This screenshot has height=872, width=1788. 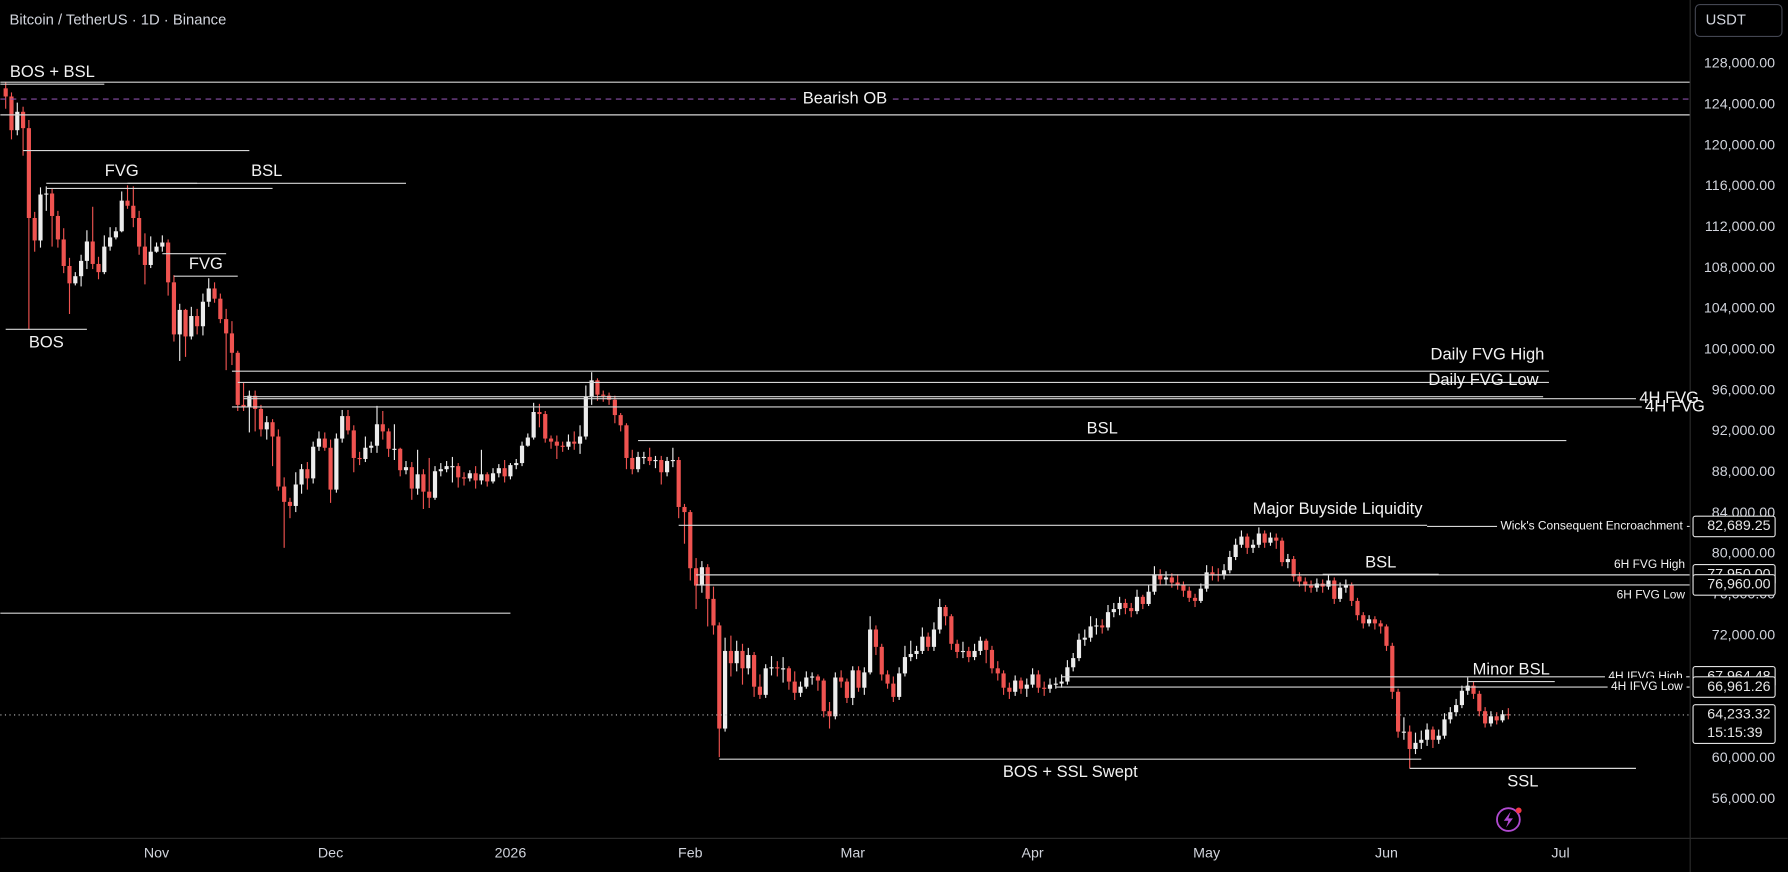 What do you see at coordinates (1511, 669) in the screenshot?
I see `level-label: Minor BSL` at bounding box center [1511, 669].